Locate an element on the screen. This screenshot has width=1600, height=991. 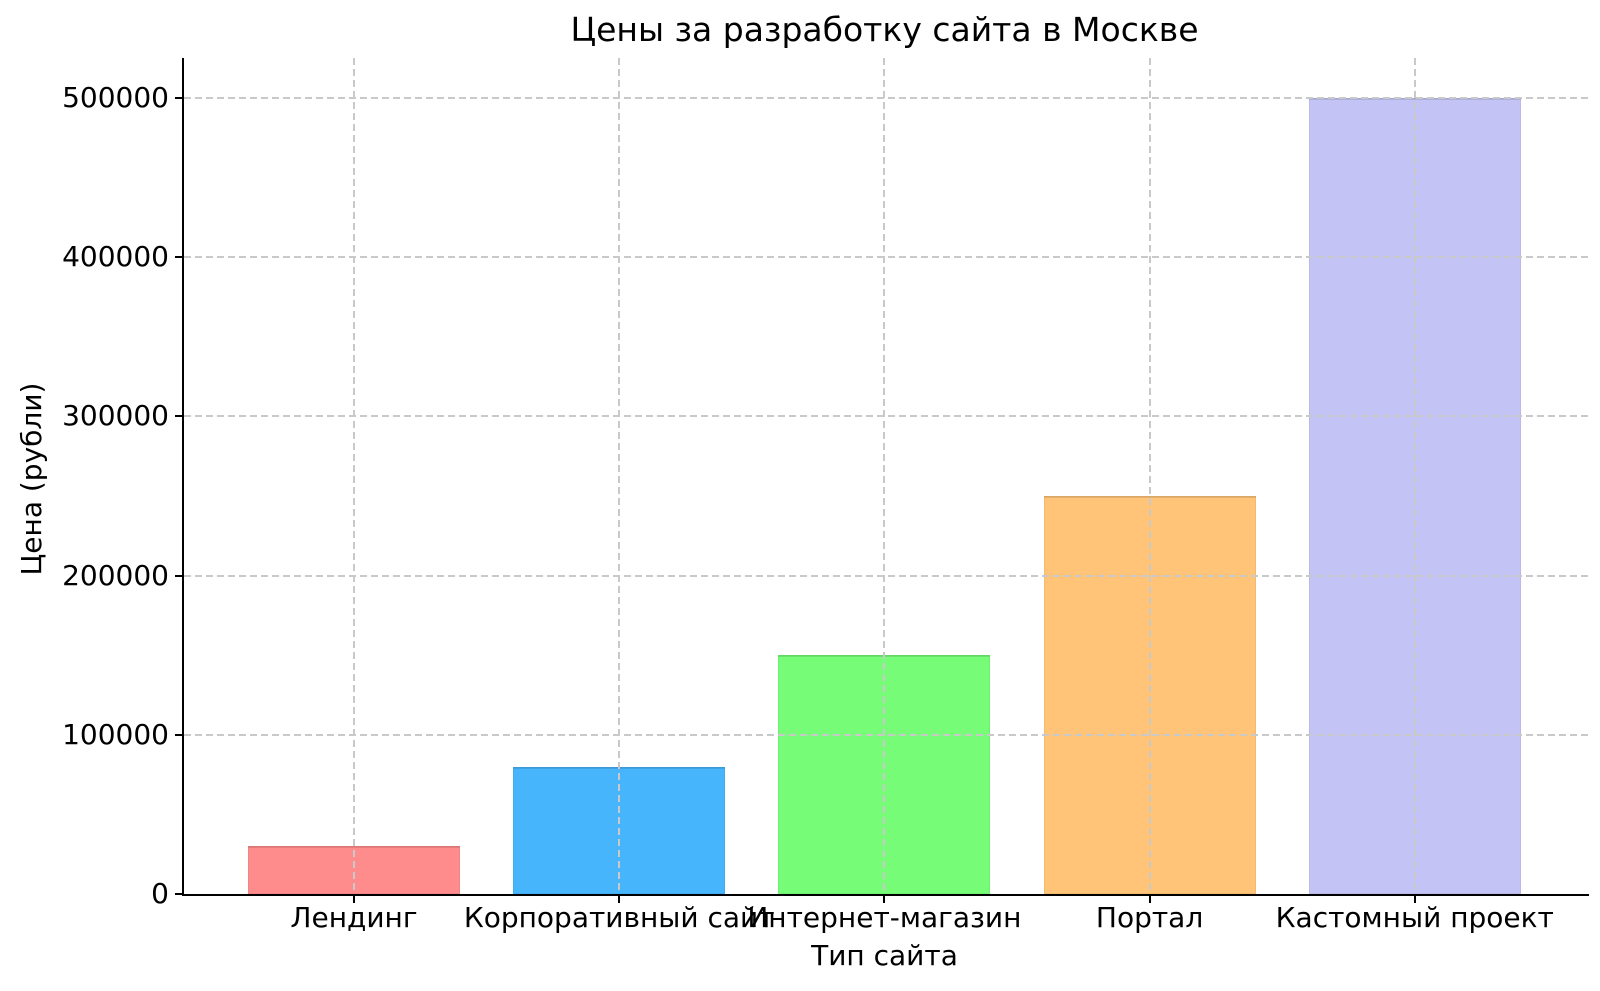
y-tick-label: 200000 is located at coordinates (115, 575).